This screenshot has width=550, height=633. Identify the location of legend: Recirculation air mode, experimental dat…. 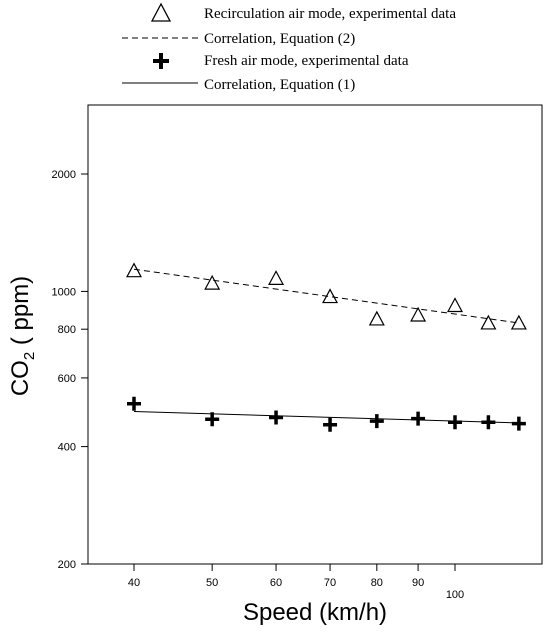
(289, 47).